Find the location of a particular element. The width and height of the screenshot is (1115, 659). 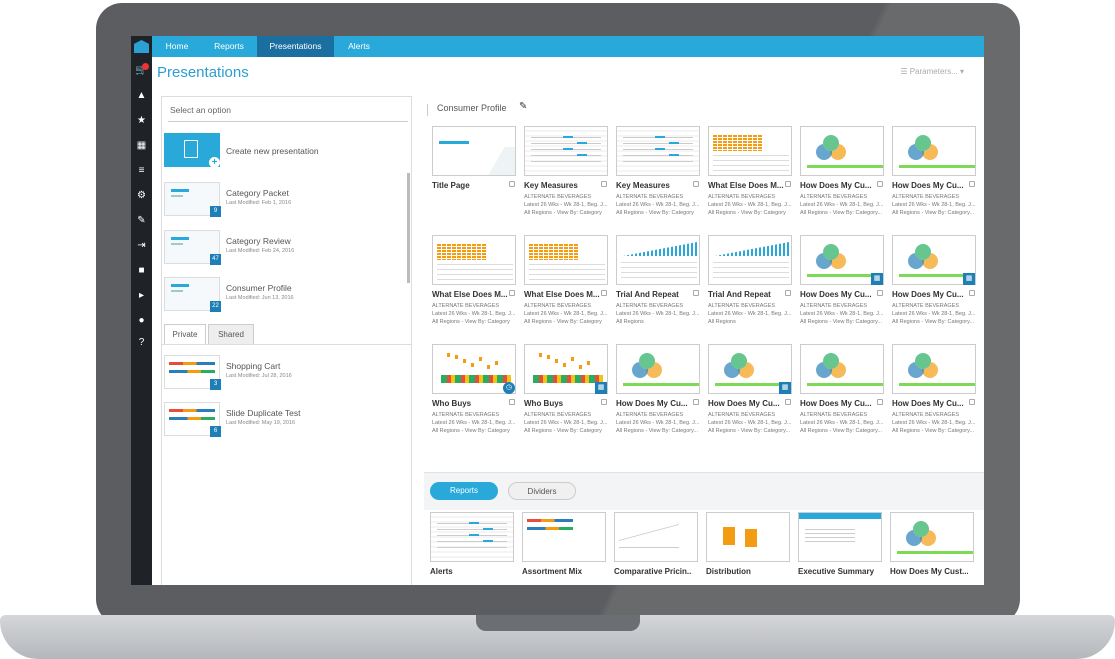

document-icon is located at coordinates (191, 149).